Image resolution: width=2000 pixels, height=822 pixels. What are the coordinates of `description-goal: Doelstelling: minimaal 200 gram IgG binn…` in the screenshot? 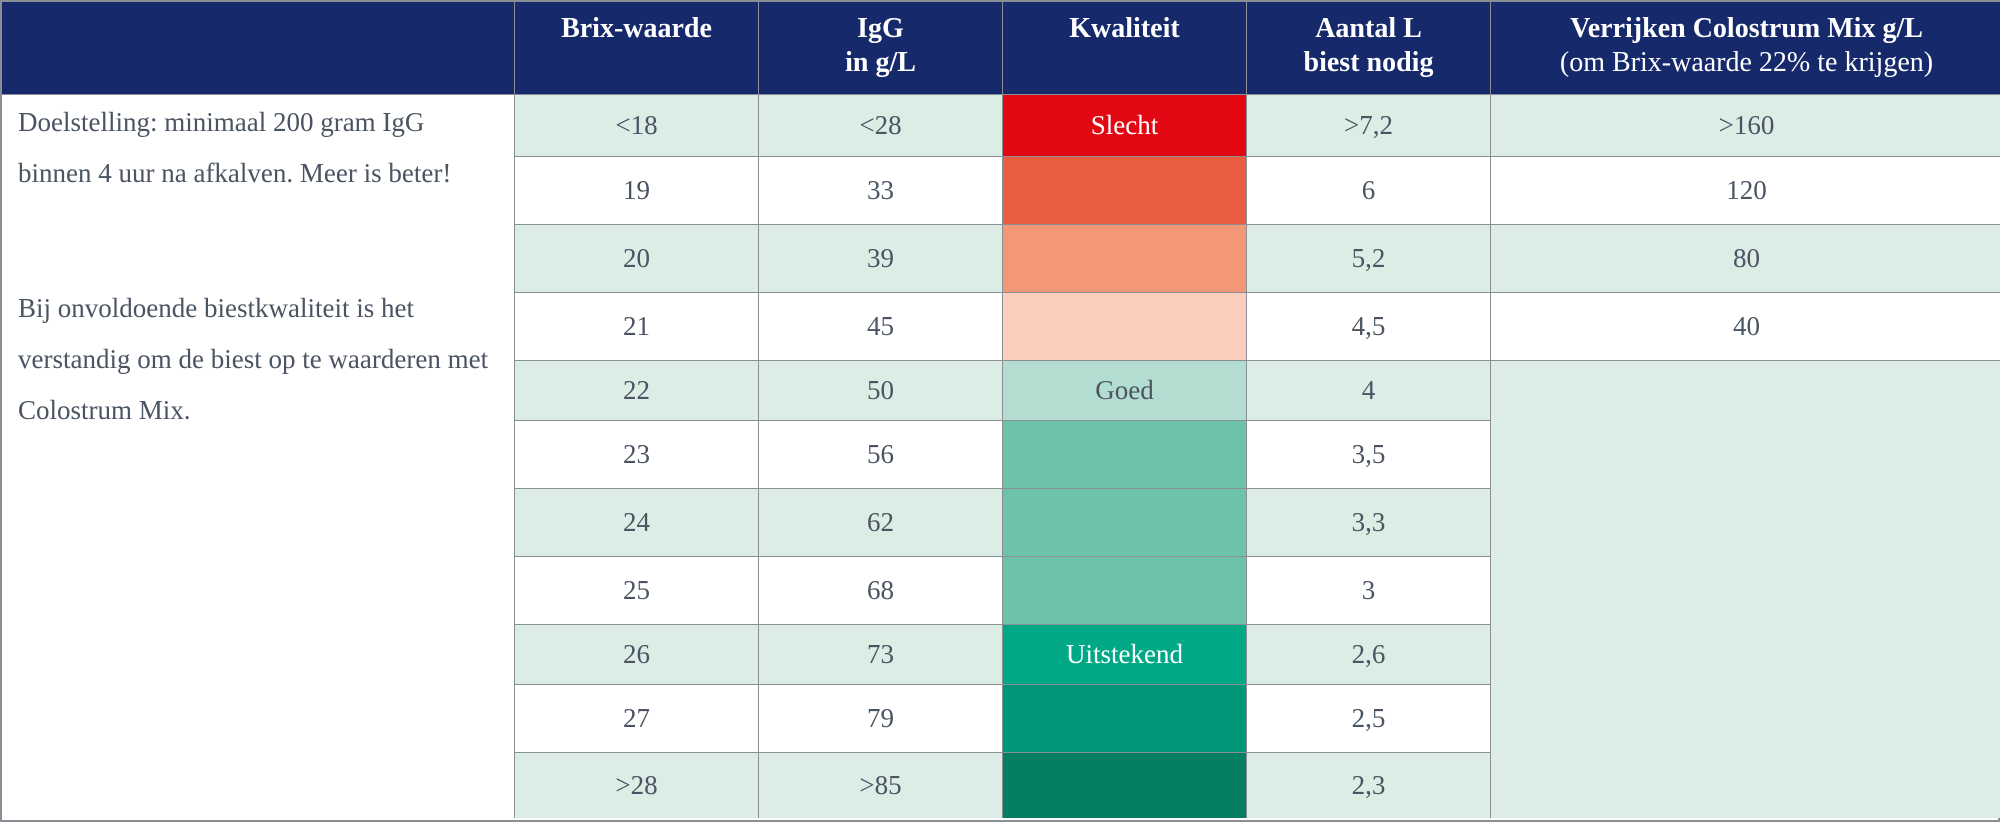 It's located at (235, 147).